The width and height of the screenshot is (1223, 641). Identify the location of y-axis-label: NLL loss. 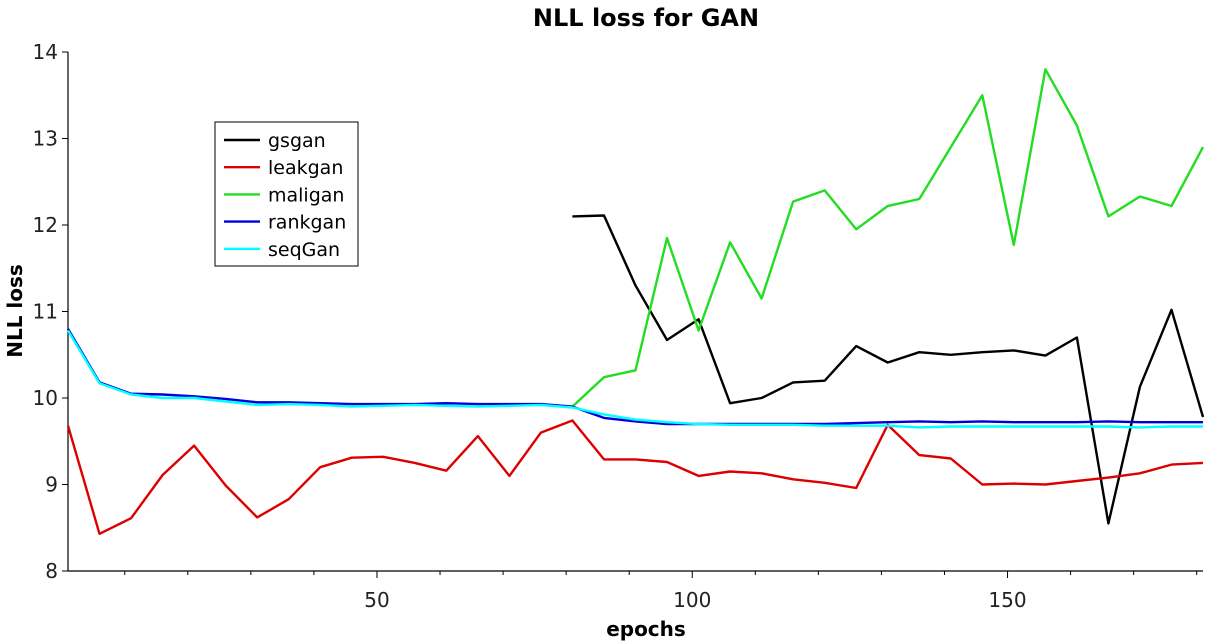
(15, 311).